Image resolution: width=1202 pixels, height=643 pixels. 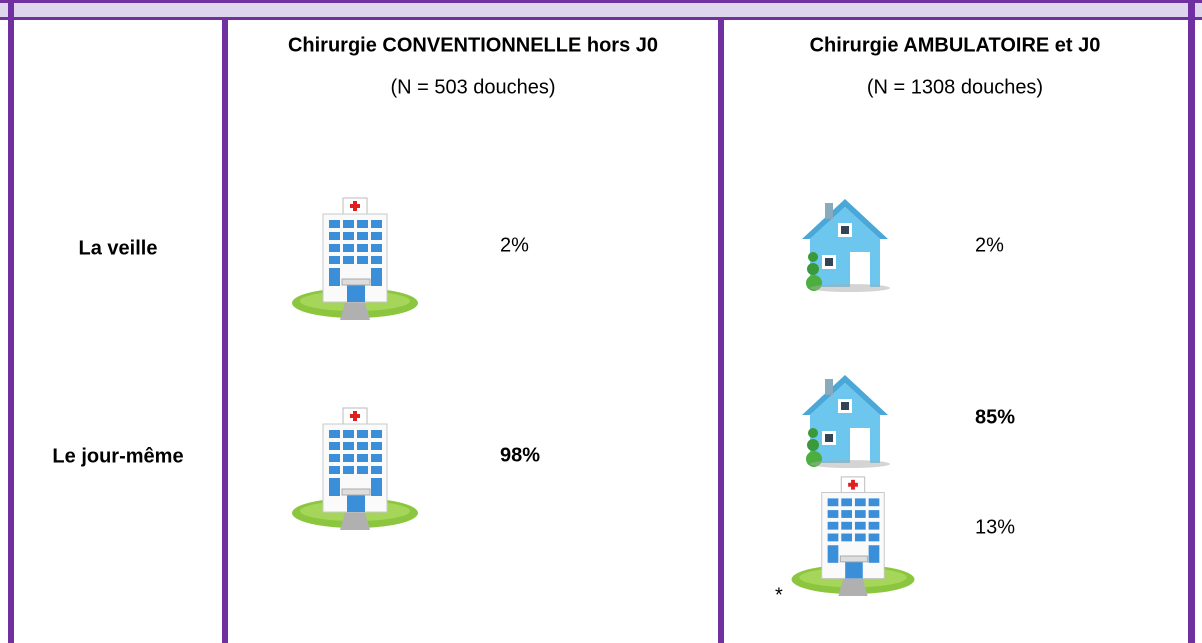 What do you see at coordinates (473, 45) in the screenshot?
I see `column-title: Chirurgie CONVENTIONNELLE hors J0` at bounding box center [473, 45].